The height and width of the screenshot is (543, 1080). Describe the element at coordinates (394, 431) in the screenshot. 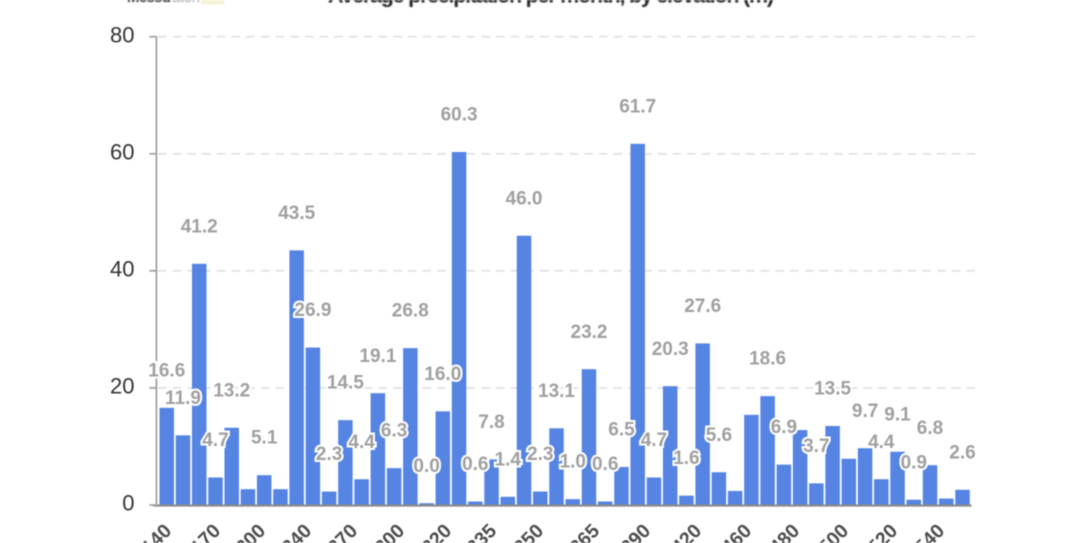

I see `svg-text: 6.3` at that location.